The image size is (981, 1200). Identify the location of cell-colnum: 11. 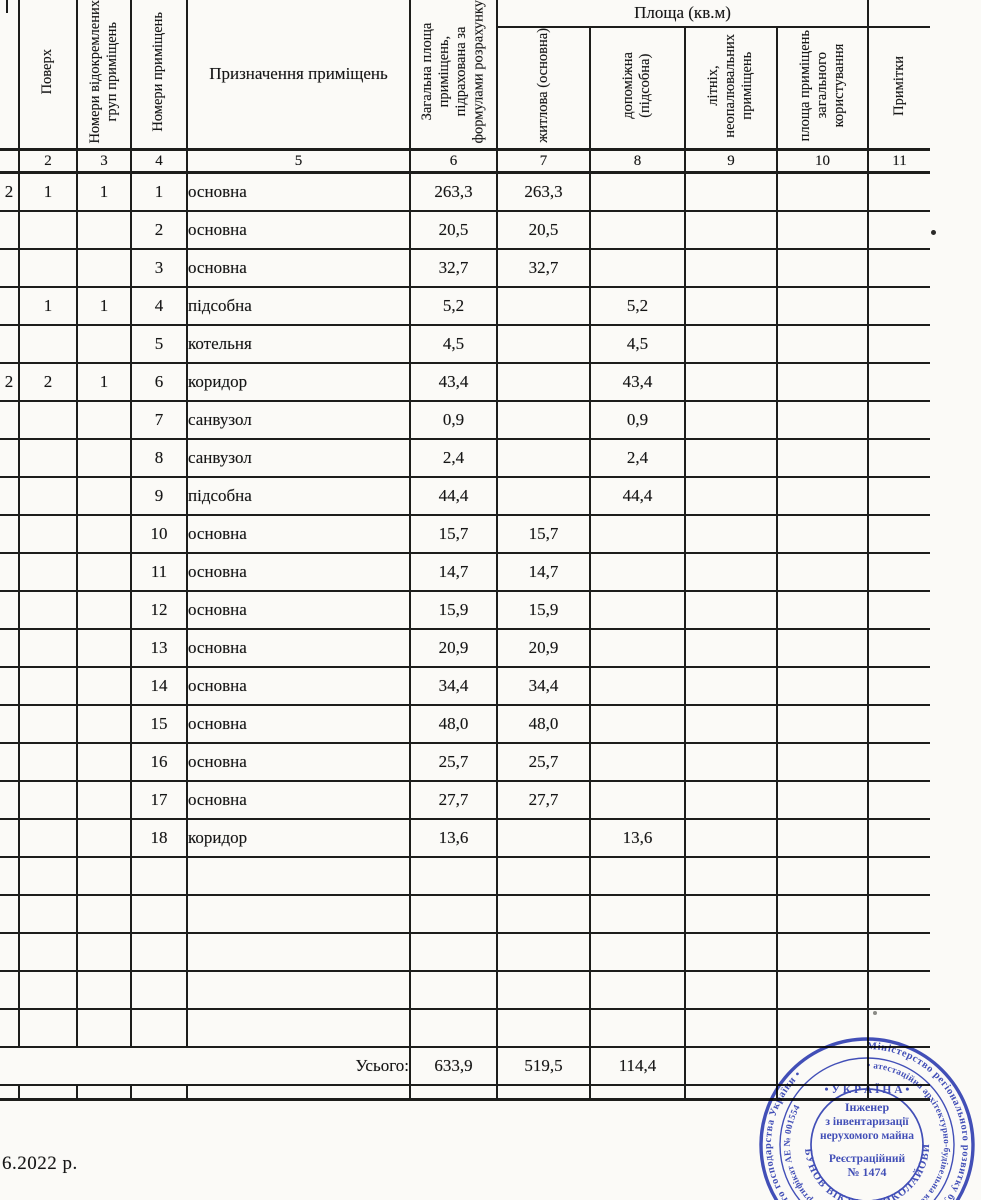
(899, 161).